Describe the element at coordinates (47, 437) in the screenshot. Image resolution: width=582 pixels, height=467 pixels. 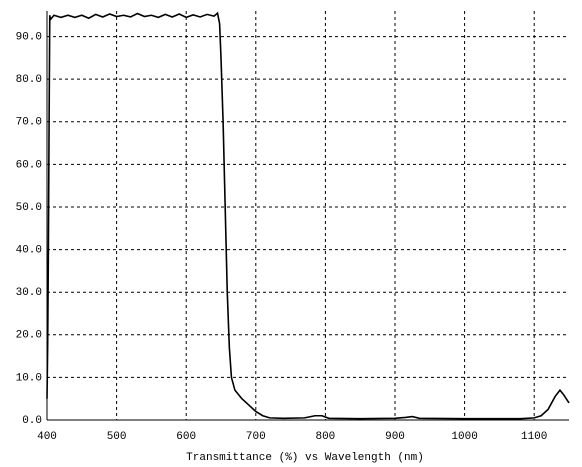
I see `x-tick-label: 400` at that location.